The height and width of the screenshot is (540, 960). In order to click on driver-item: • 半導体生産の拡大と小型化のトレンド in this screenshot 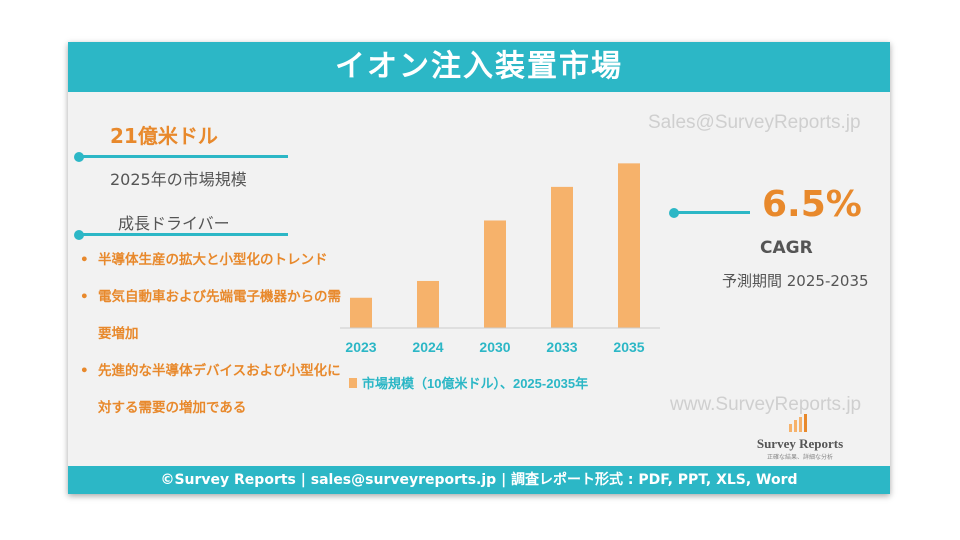, I will do `click(212, 260)`.